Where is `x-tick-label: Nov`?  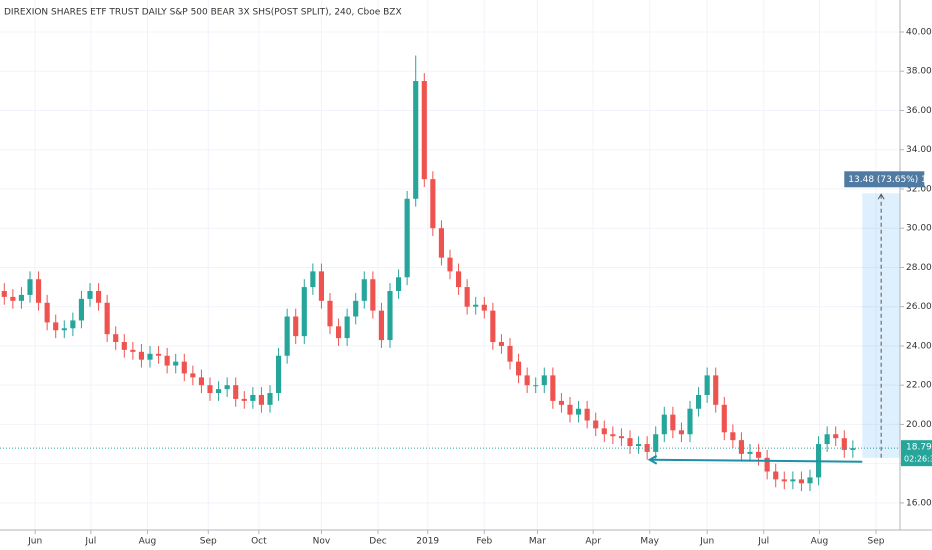
x-tick-label: Nov is located at coordinates (322, 542).